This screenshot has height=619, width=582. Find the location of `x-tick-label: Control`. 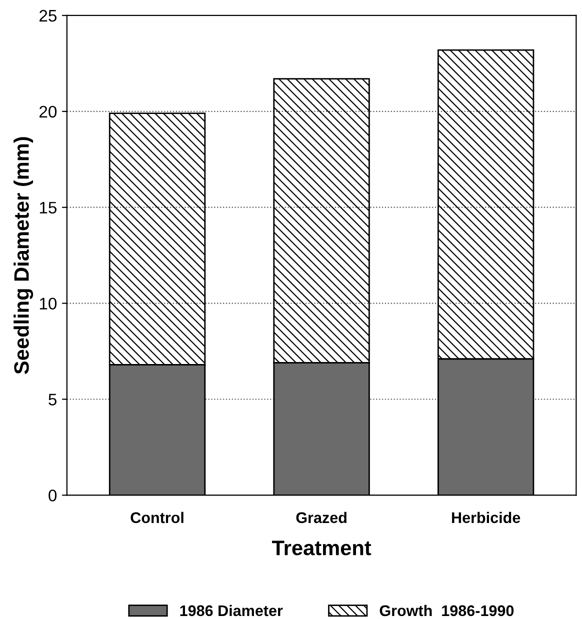

x-tick-label: Control is located at coordinates (157, 518).